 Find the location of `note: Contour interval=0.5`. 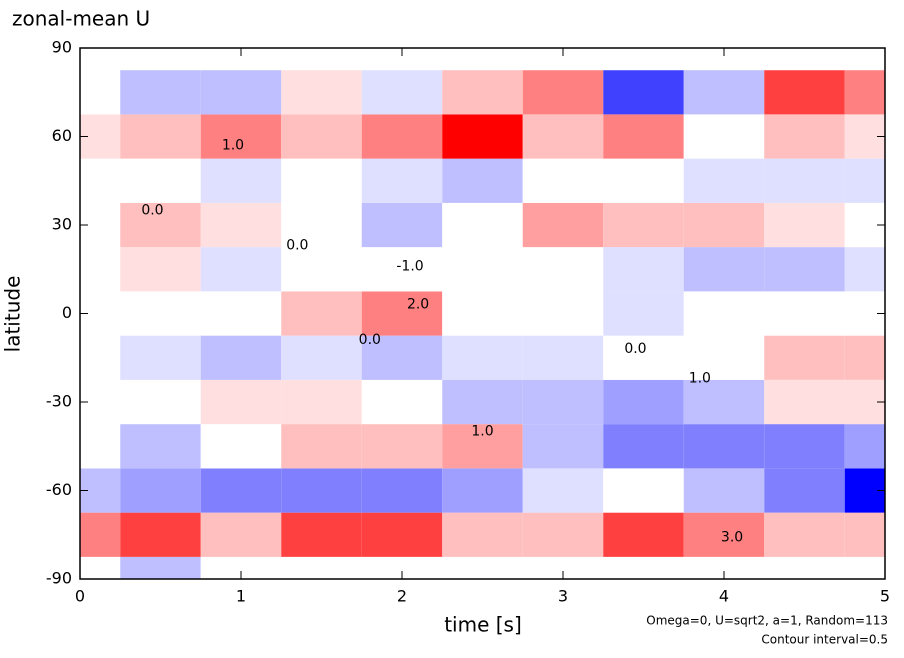

note: Contour interval=0.5 is located at coordinates (824, 640).